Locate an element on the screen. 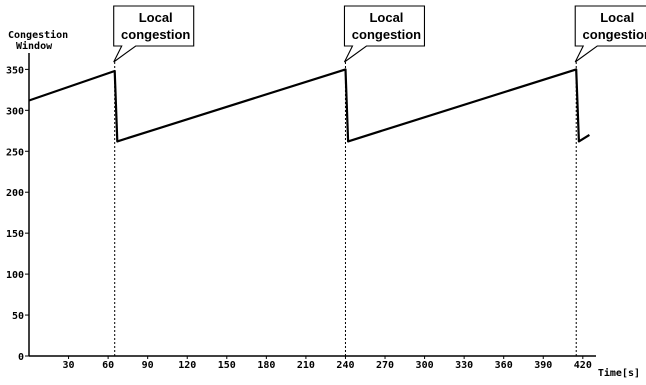 This screenshot has width=646, height=385. x-tick-label: 210 is located at coordinates (306, 365).